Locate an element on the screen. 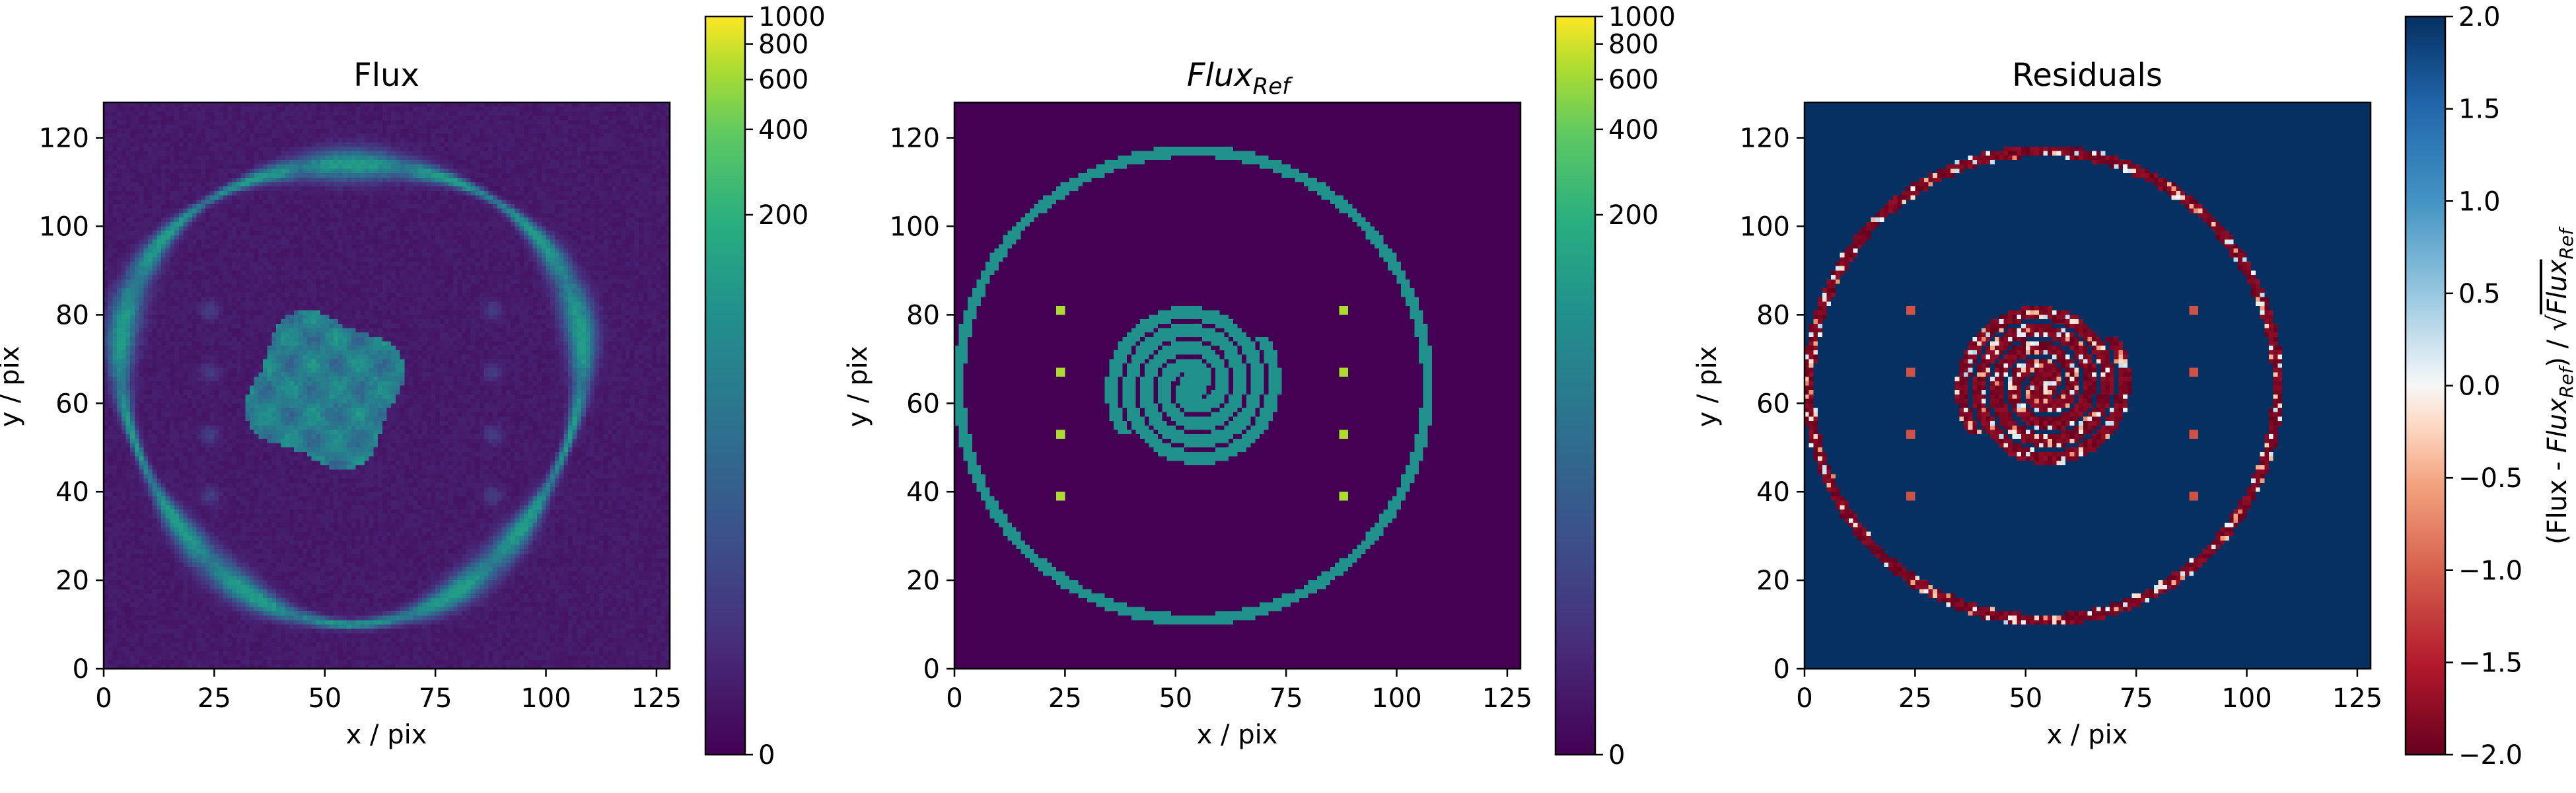 This screenshot has width=2576, height=793. x-axis-label-flux: x / pix is located at coordinates (386, 735).